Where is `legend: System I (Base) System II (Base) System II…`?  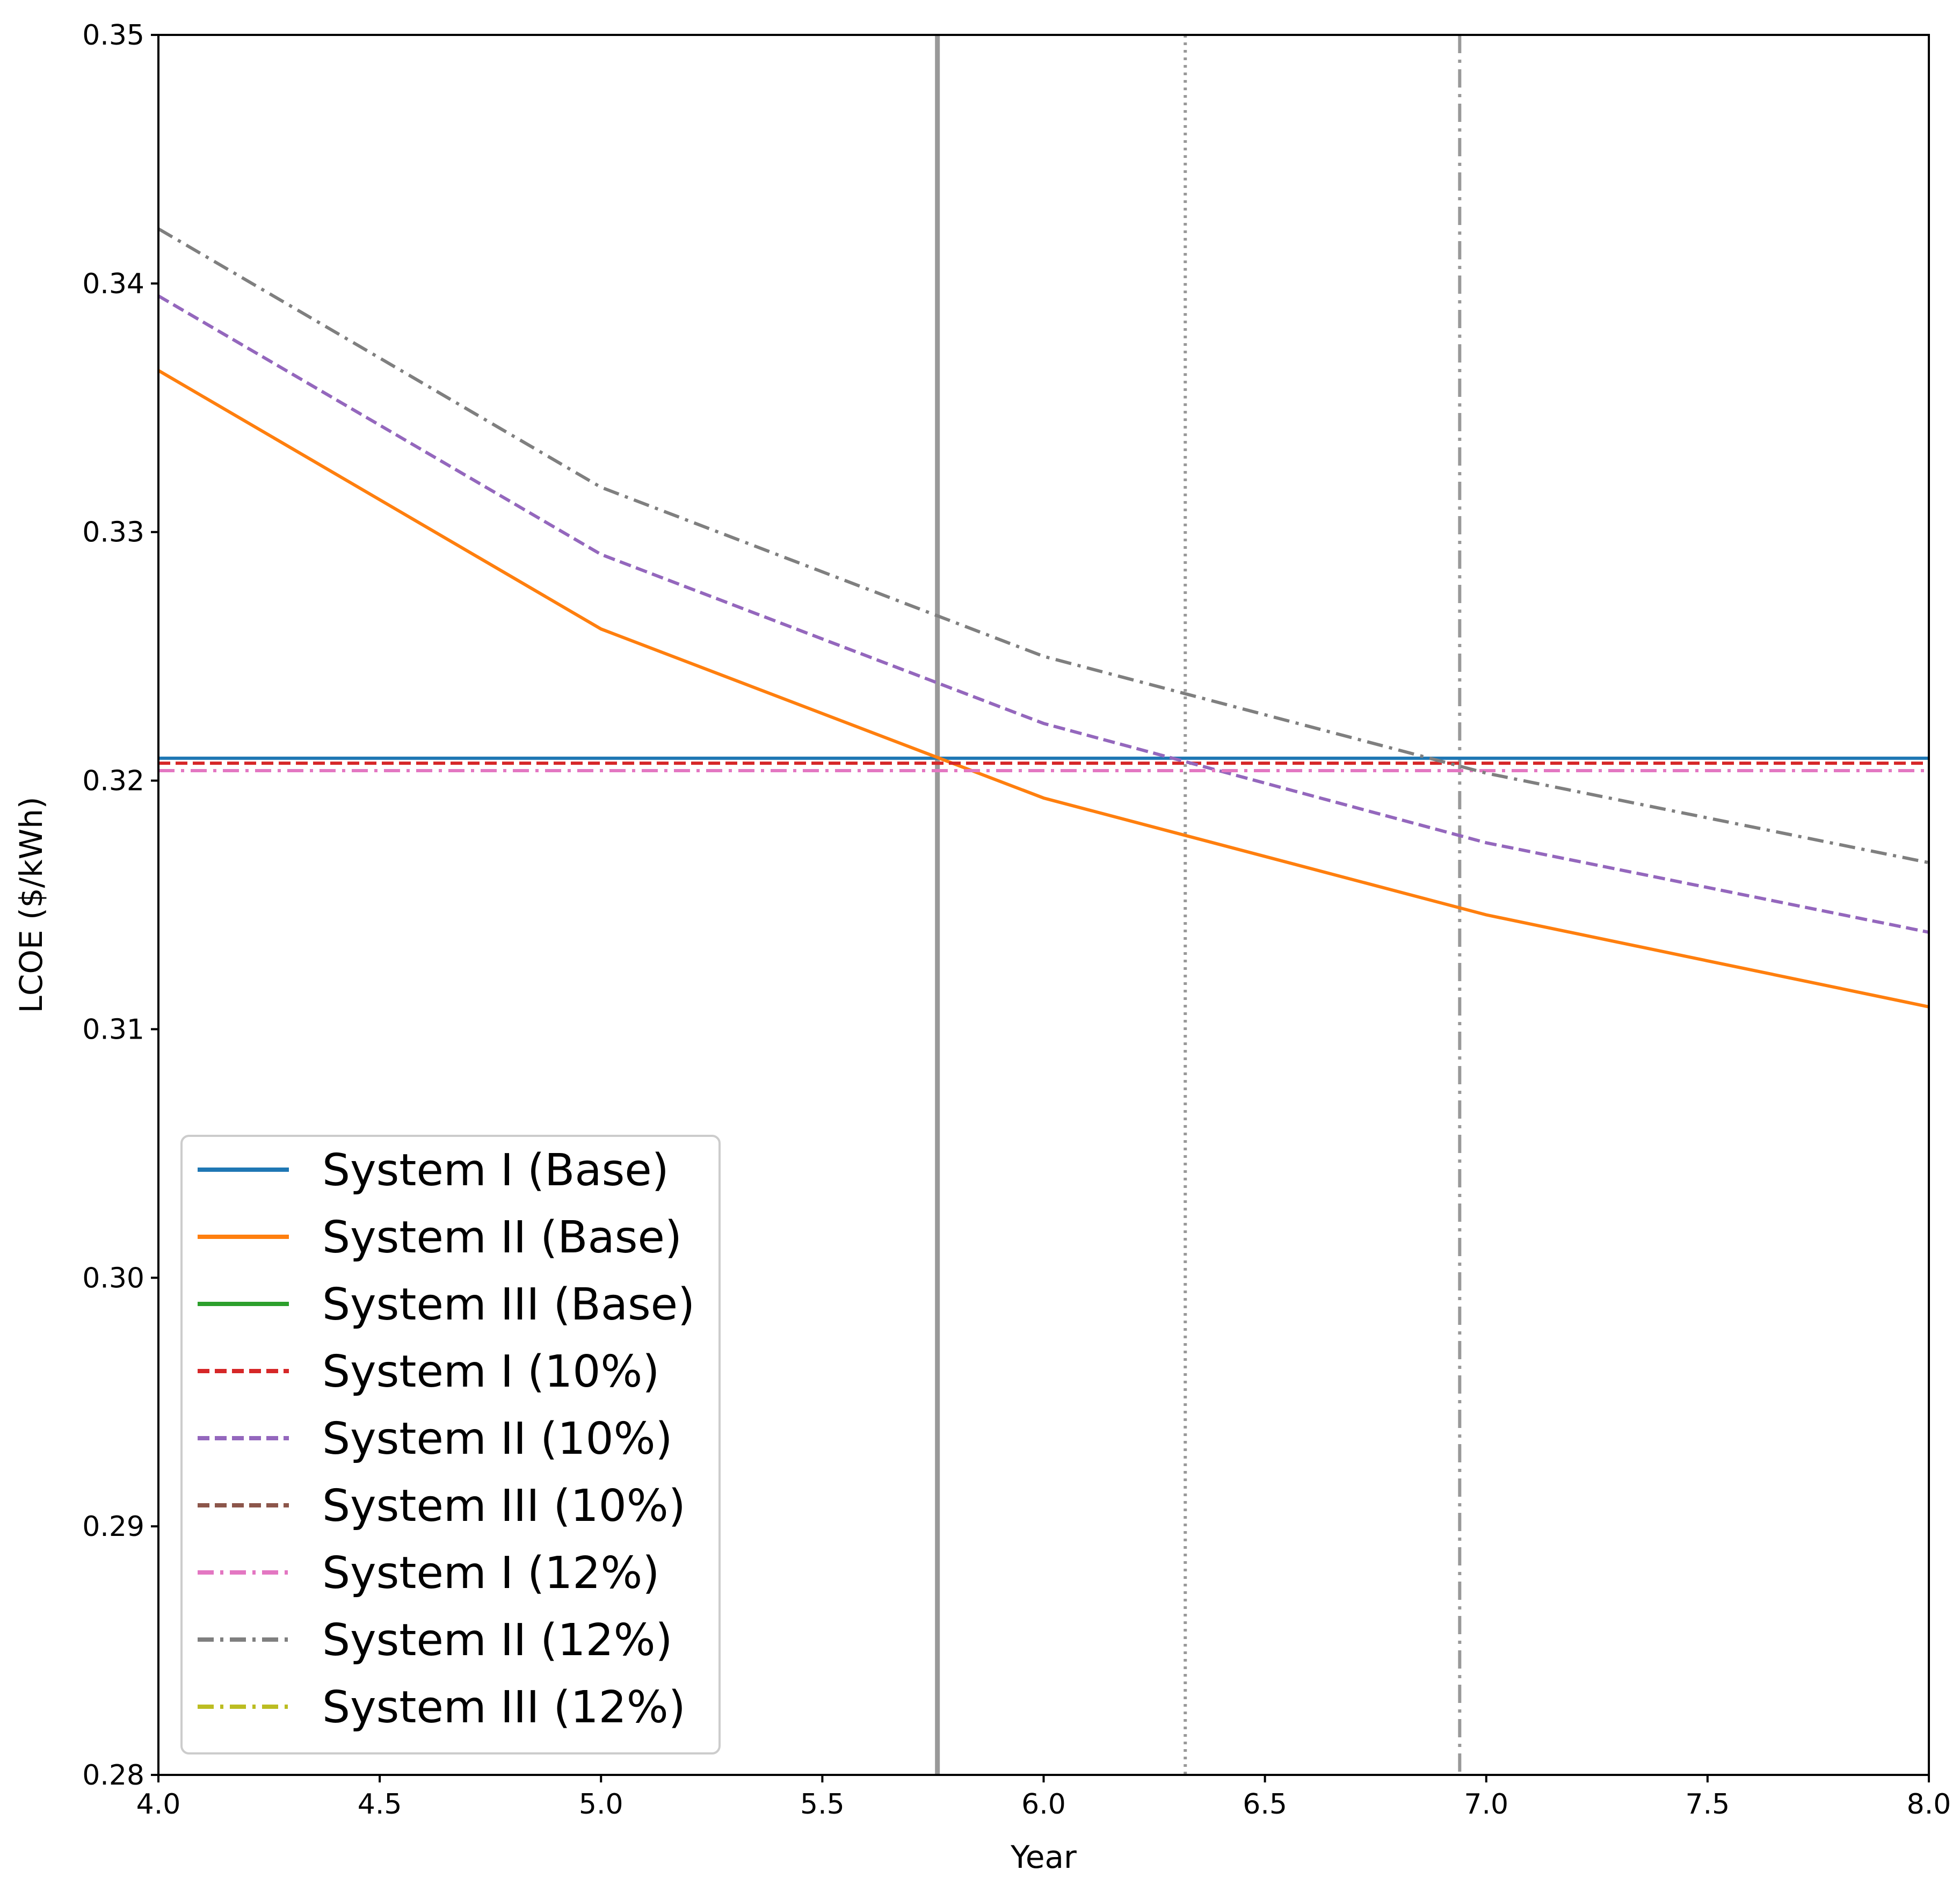
legend: System I (Base) System II (Base) System II… is located at coordinates (451, 1445).